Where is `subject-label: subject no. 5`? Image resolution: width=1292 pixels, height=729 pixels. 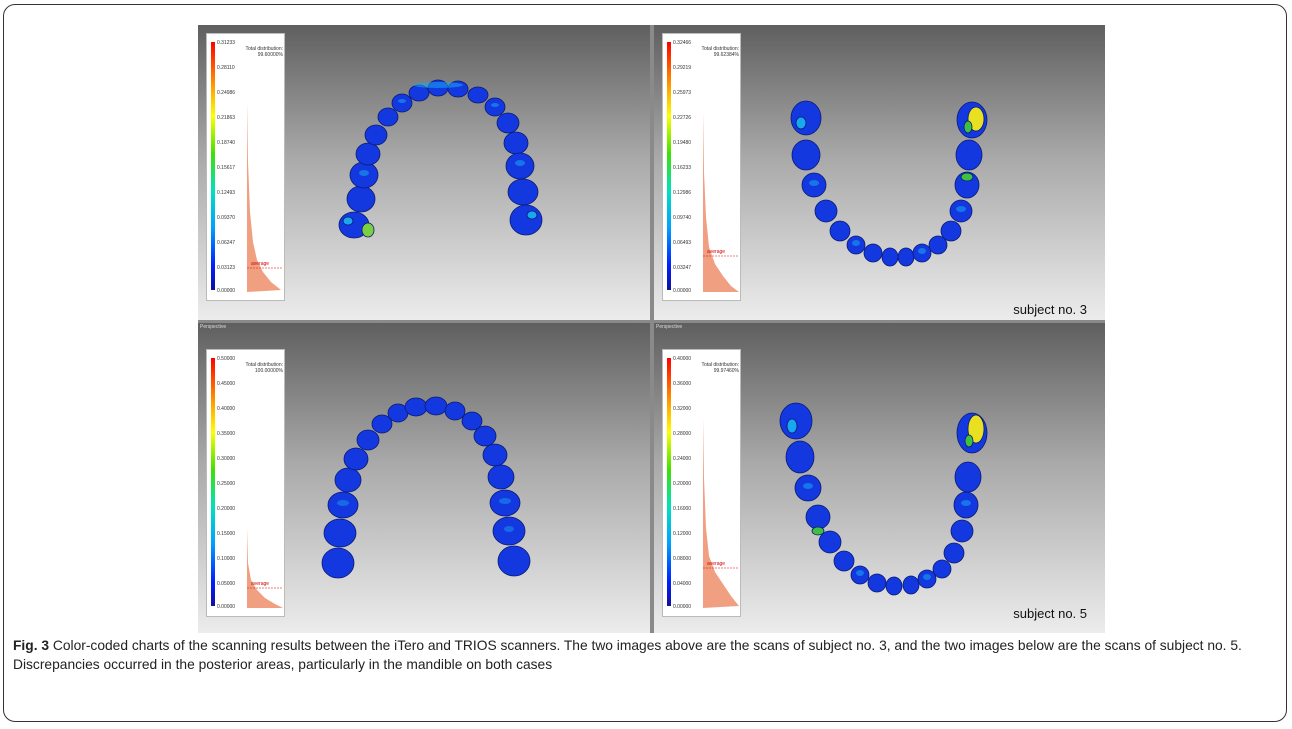
subject-label: subject no. 5 is located at coordinates (1050, 613).